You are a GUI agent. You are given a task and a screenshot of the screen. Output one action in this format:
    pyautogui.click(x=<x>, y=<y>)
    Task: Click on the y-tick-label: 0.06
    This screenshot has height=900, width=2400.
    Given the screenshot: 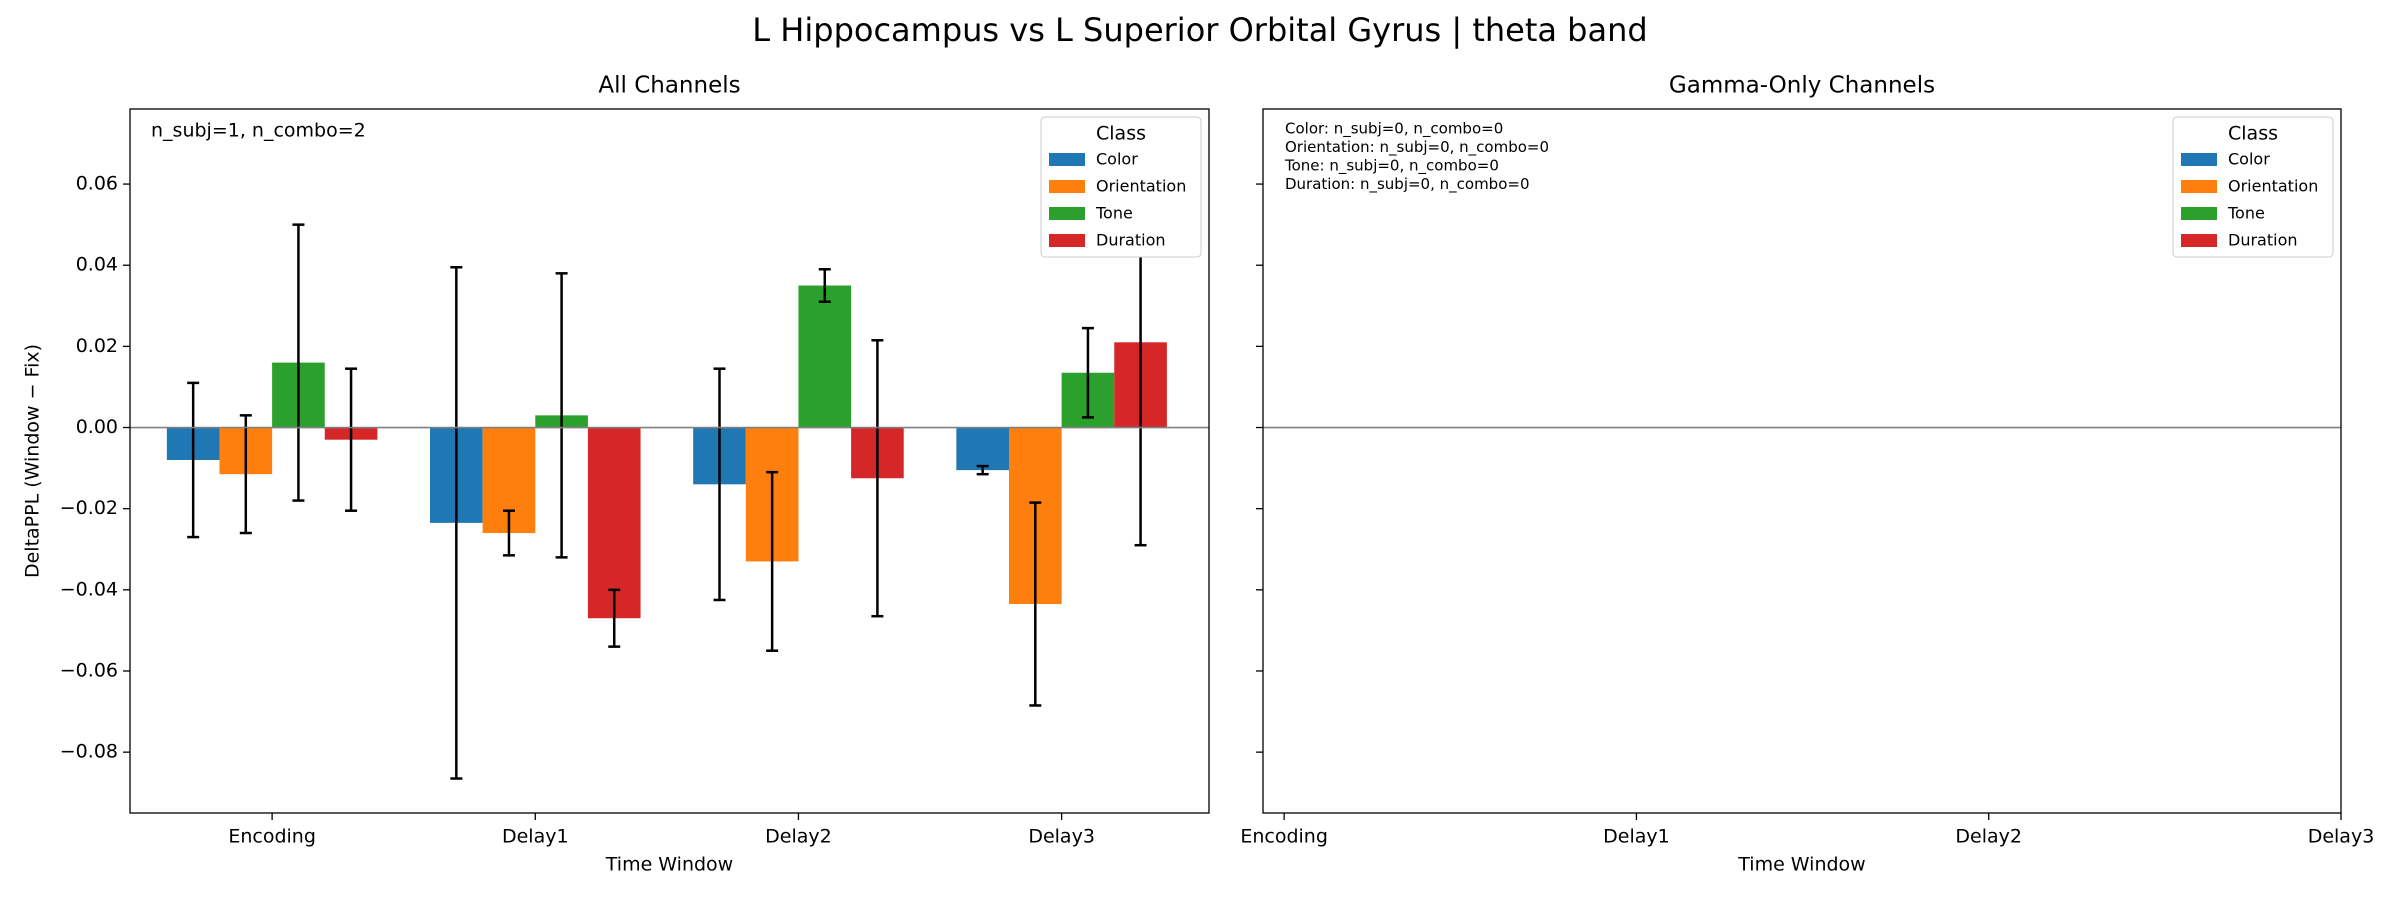 What is the action you would take?
    pyautogui.click(x=97, y=184)
    